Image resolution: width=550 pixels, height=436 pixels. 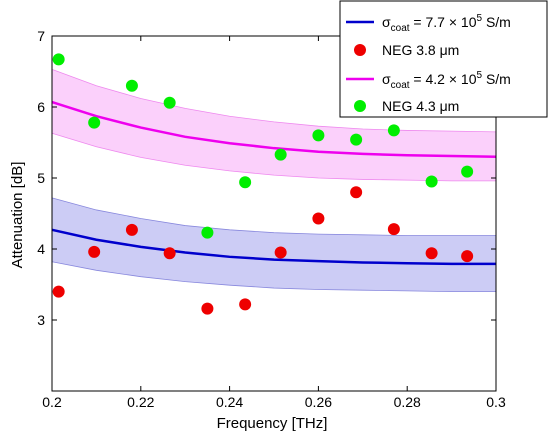 I want to click on x-tick-label: 0.26, so click(x=318, y=402).